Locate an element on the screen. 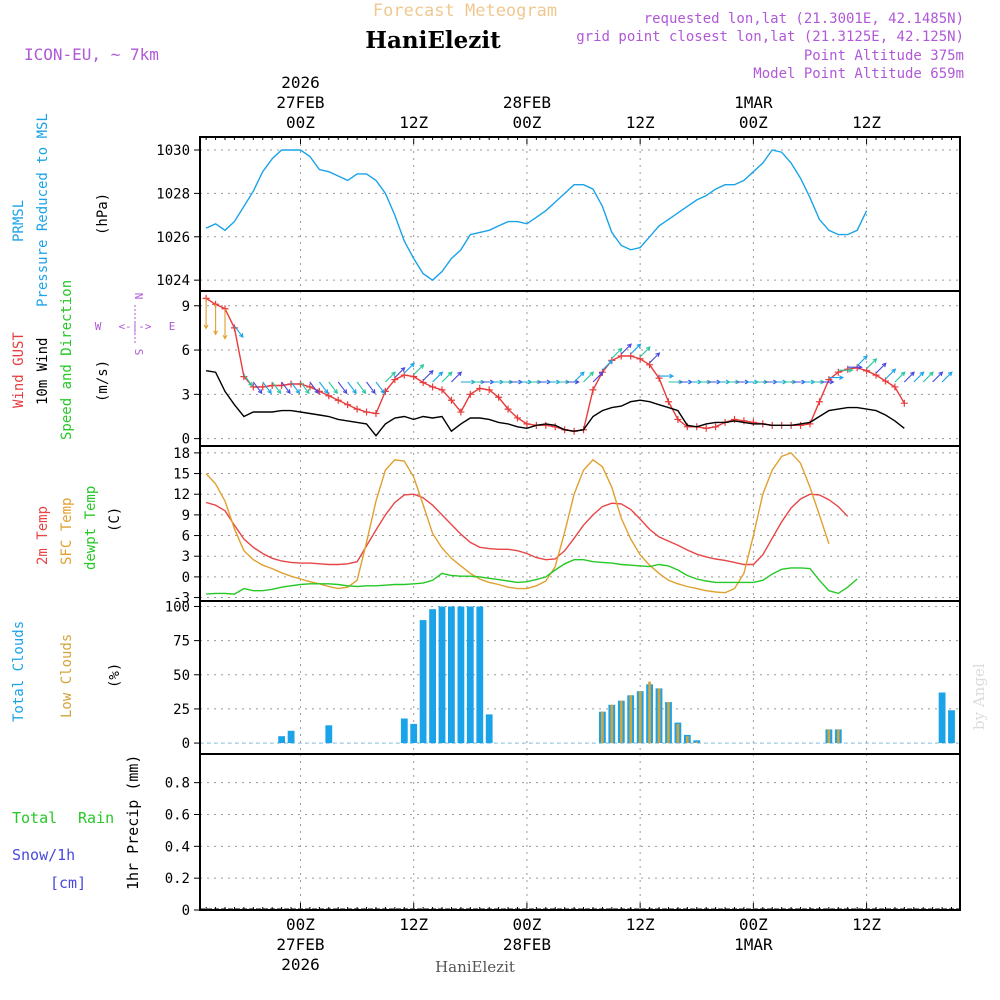 This screenshot has height=1000, width=1000. y-tick-label: -3 is located at coordinates (181, 599).